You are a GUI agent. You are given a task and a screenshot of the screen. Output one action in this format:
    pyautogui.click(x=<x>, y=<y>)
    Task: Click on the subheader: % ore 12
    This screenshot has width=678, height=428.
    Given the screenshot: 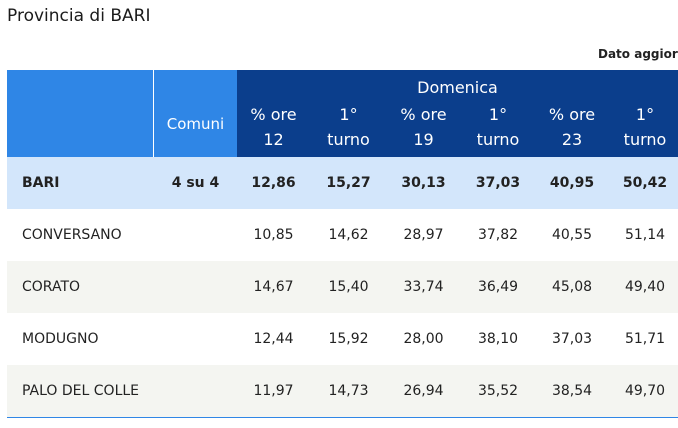 What is the action you would take?
    pyautogui.click(x=273, y=127)
    